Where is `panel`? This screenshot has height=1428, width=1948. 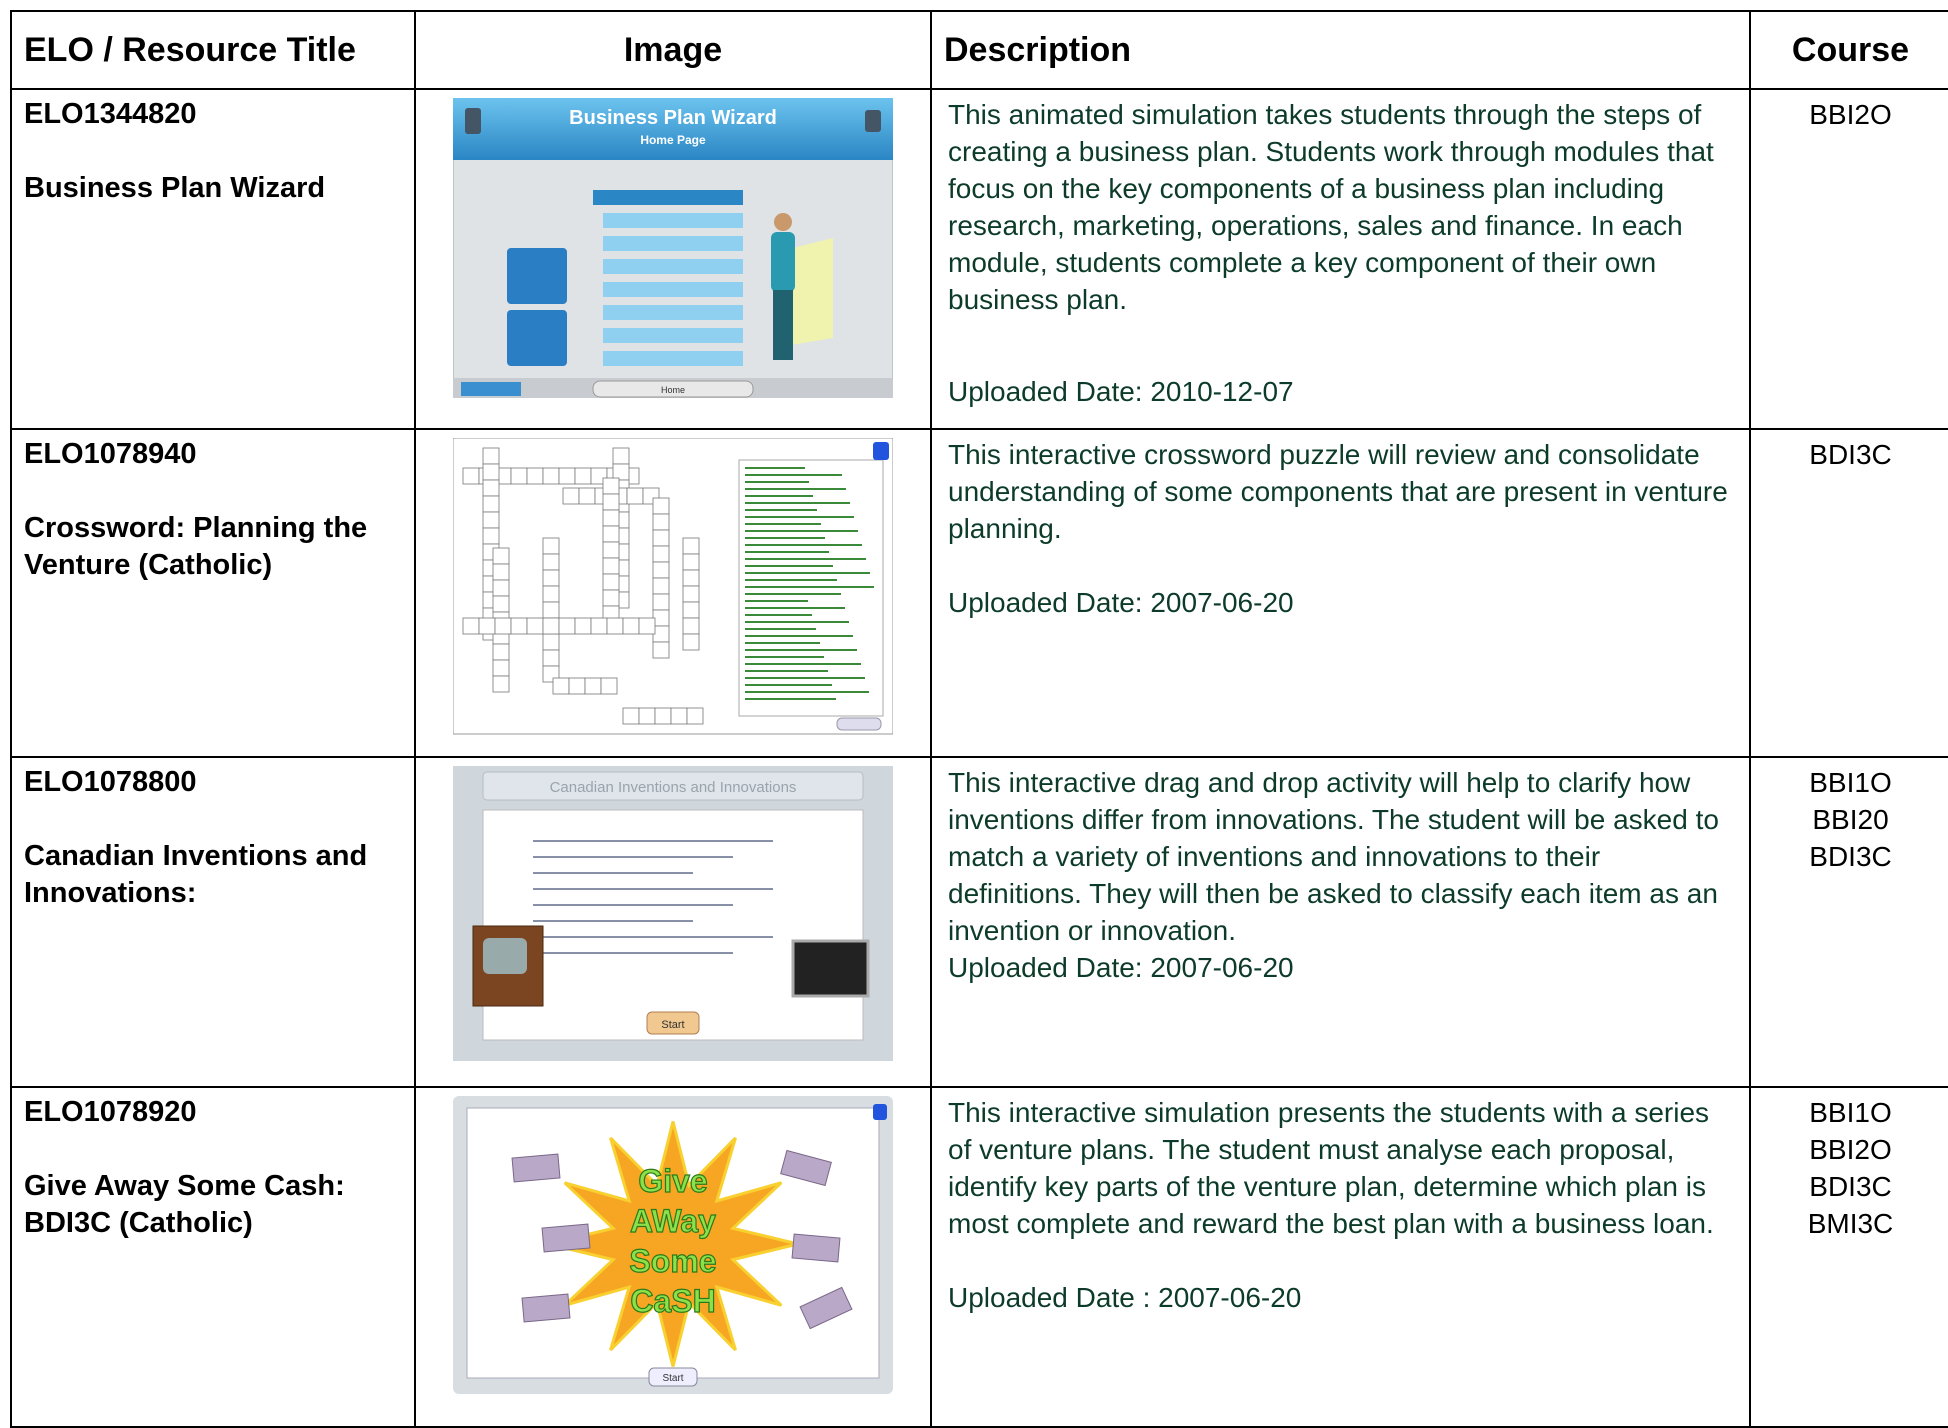 panel is located at coordinates (673, 925).